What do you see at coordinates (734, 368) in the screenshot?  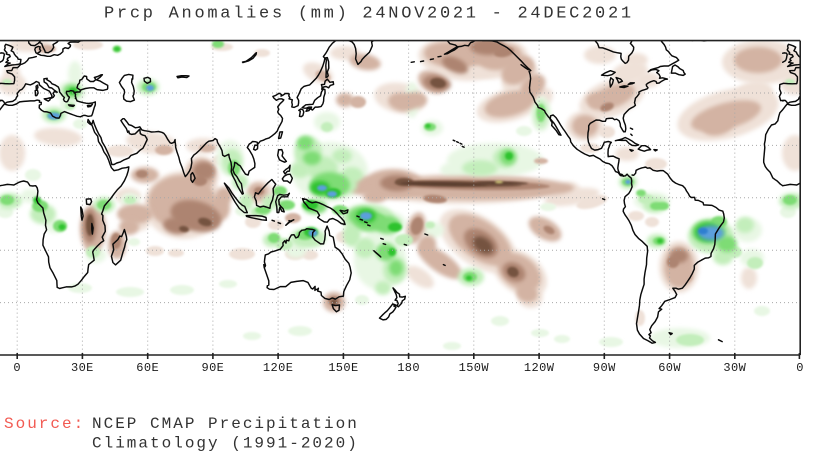 I see `svg-text: 30W` at bounding box center [734, 368].